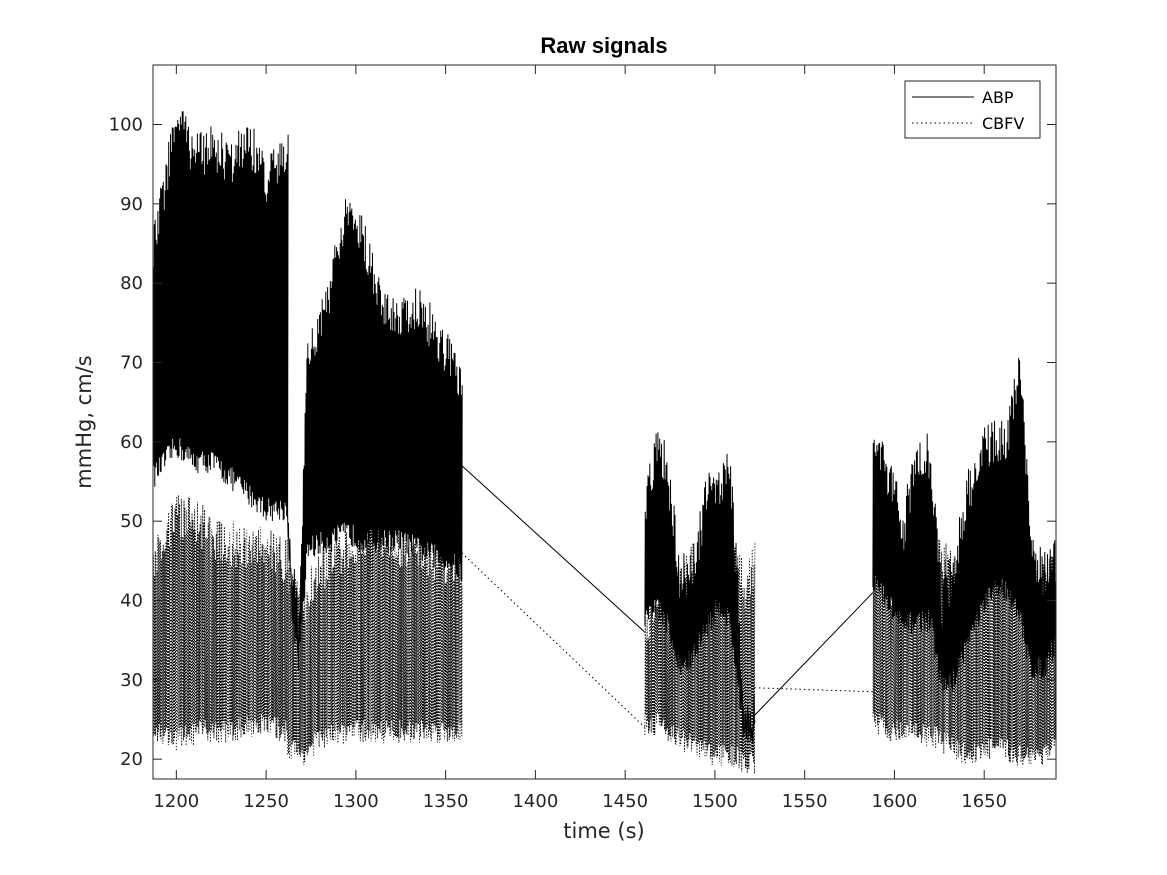 This screenshot has width=1167, height=875. I want to click on x-tick-label: 1300, so click(356, 801).